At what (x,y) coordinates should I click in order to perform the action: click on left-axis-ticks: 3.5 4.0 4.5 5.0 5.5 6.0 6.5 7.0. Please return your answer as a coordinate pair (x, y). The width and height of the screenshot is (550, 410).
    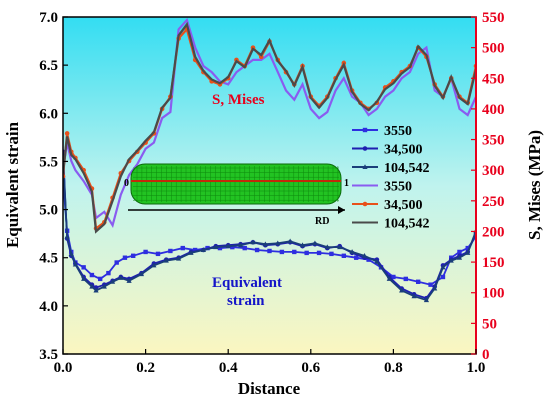
    Looking at the image, I should click on (53, 186).